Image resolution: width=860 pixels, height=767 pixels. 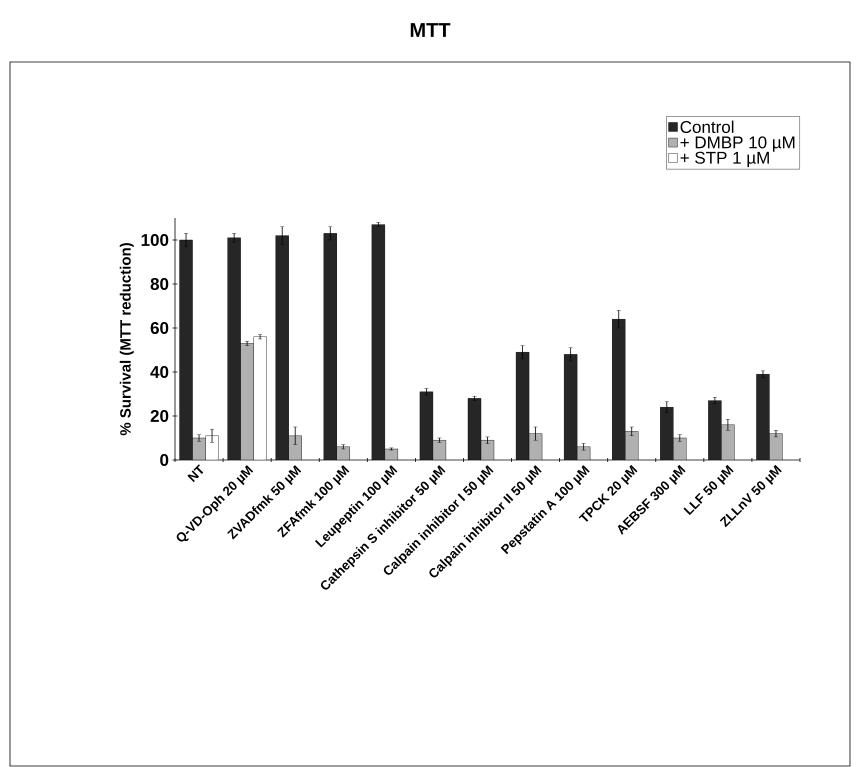 I want to click on y-tick-label: 20, so click(x=159, y=416).